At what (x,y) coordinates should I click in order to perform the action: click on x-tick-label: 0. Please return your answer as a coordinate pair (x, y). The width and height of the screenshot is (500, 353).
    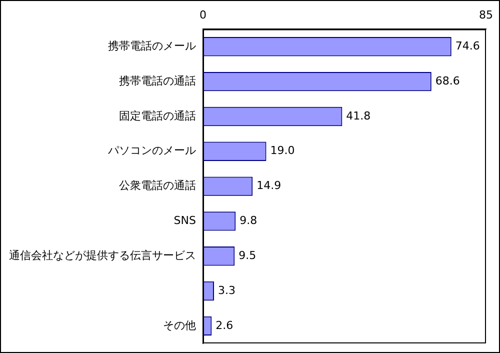
    Looking at the image, I should click on (203, 15).